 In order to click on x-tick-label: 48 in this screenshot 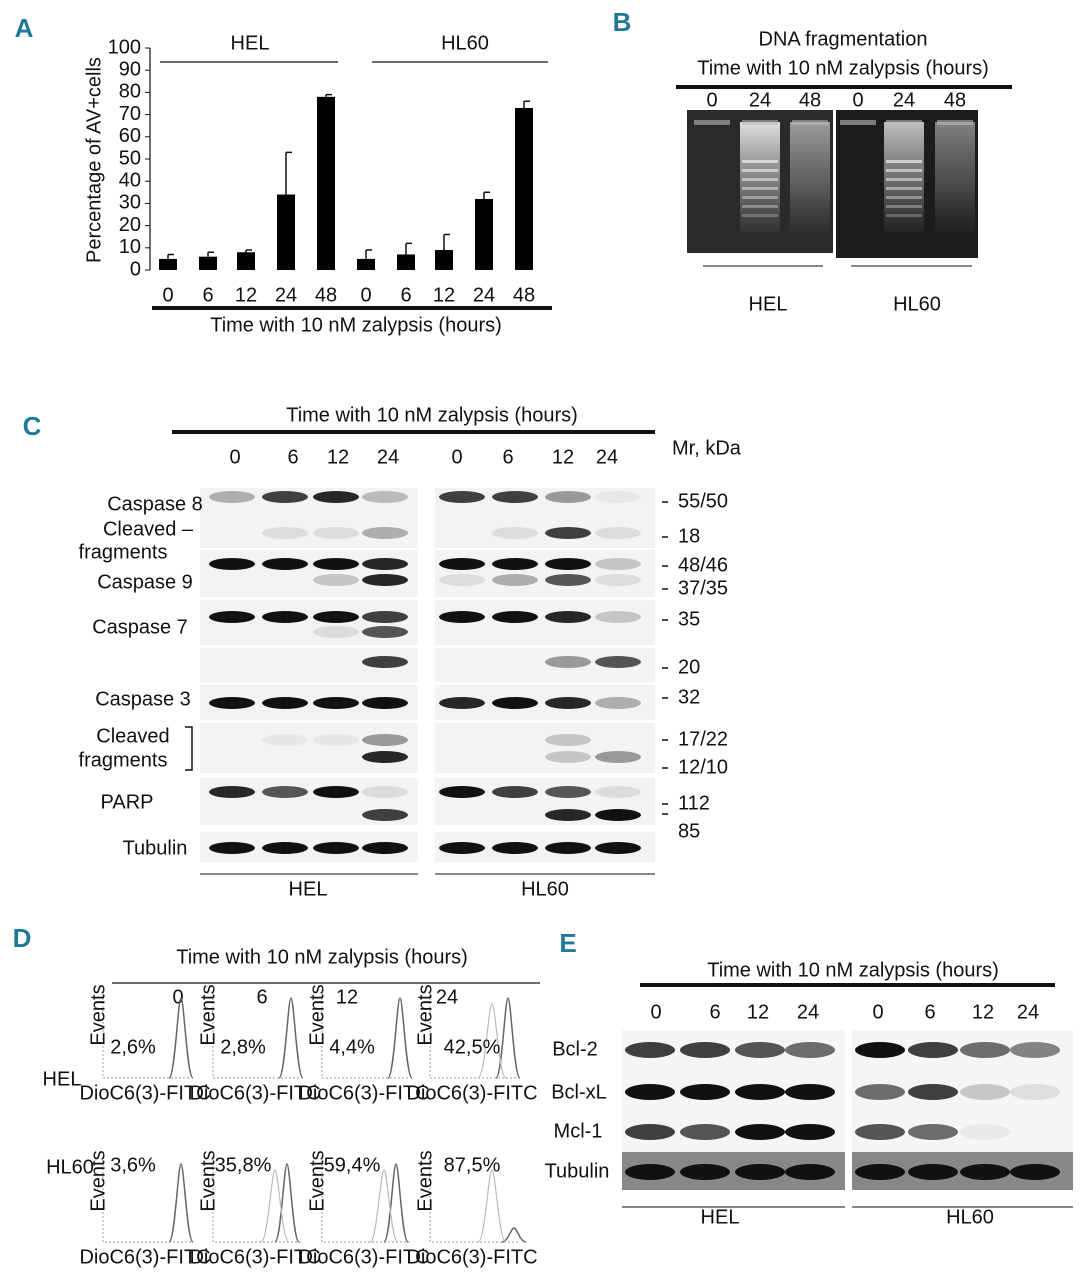, I will do `click(326, 295)`.